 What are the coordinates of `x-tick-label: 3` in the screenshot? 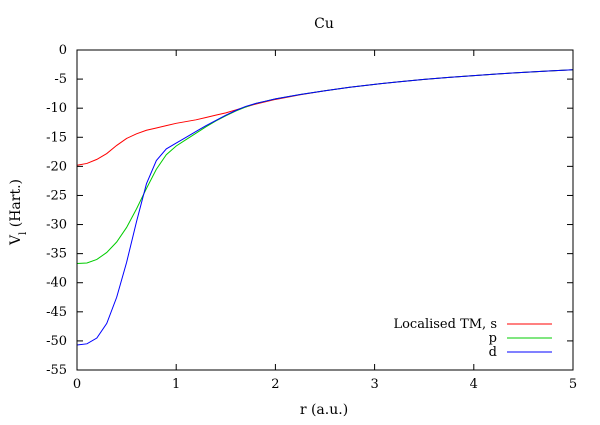 It's located at (374, 384).